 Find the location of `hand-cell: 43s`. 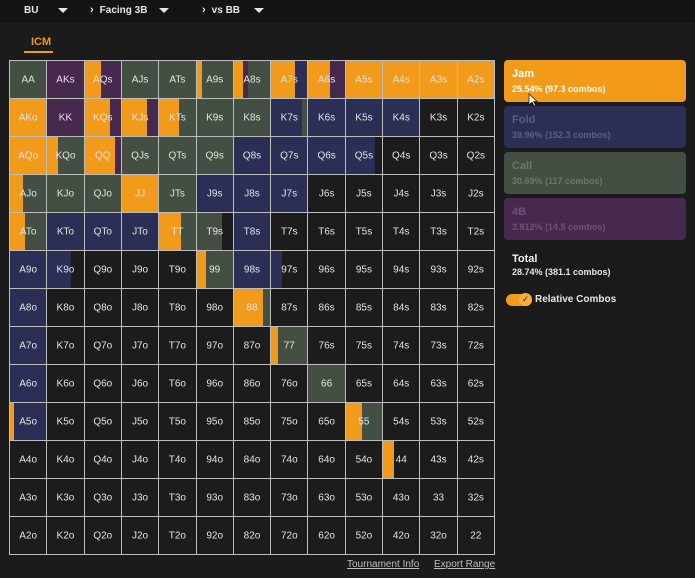

hand-cell: 43s is located at coordinates (439, 460).